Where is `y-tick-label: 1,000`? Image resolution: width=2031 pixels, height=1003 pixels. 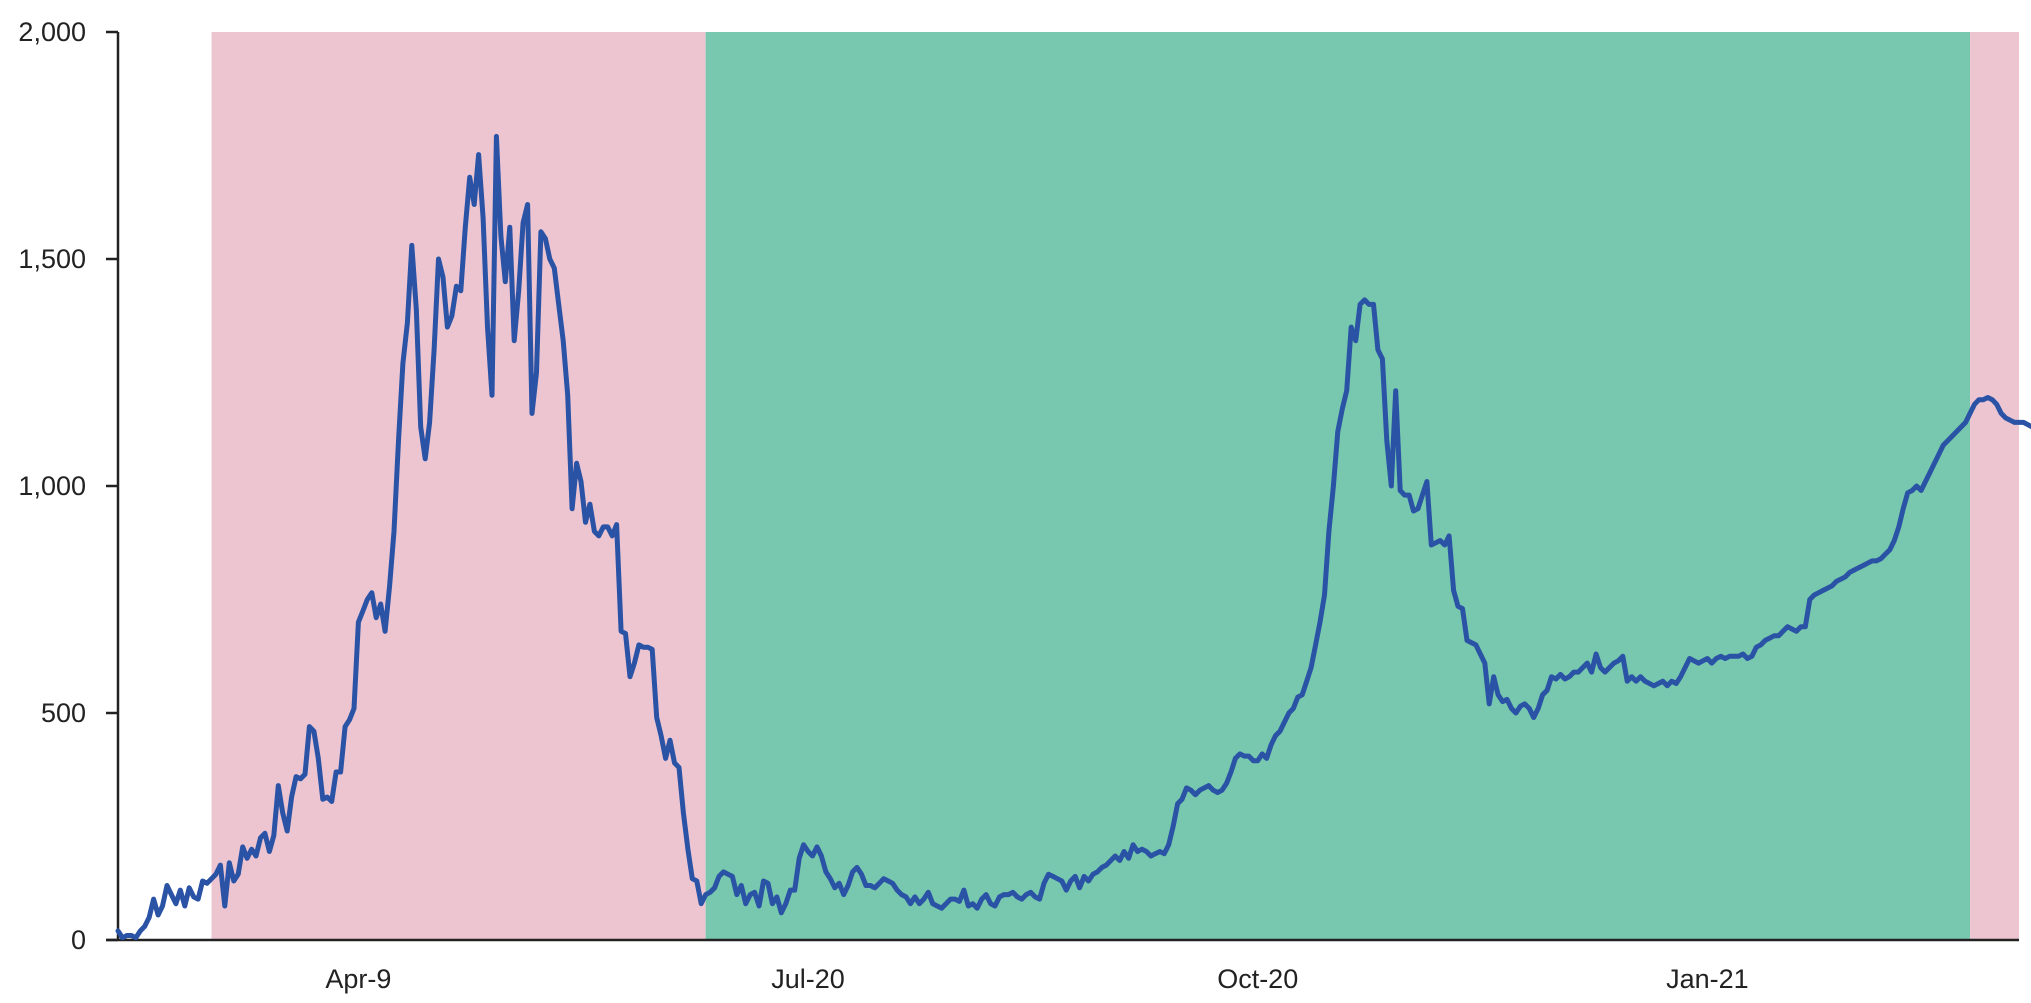
y-tick-label: 1,000 is located at coordinates (52, 486).